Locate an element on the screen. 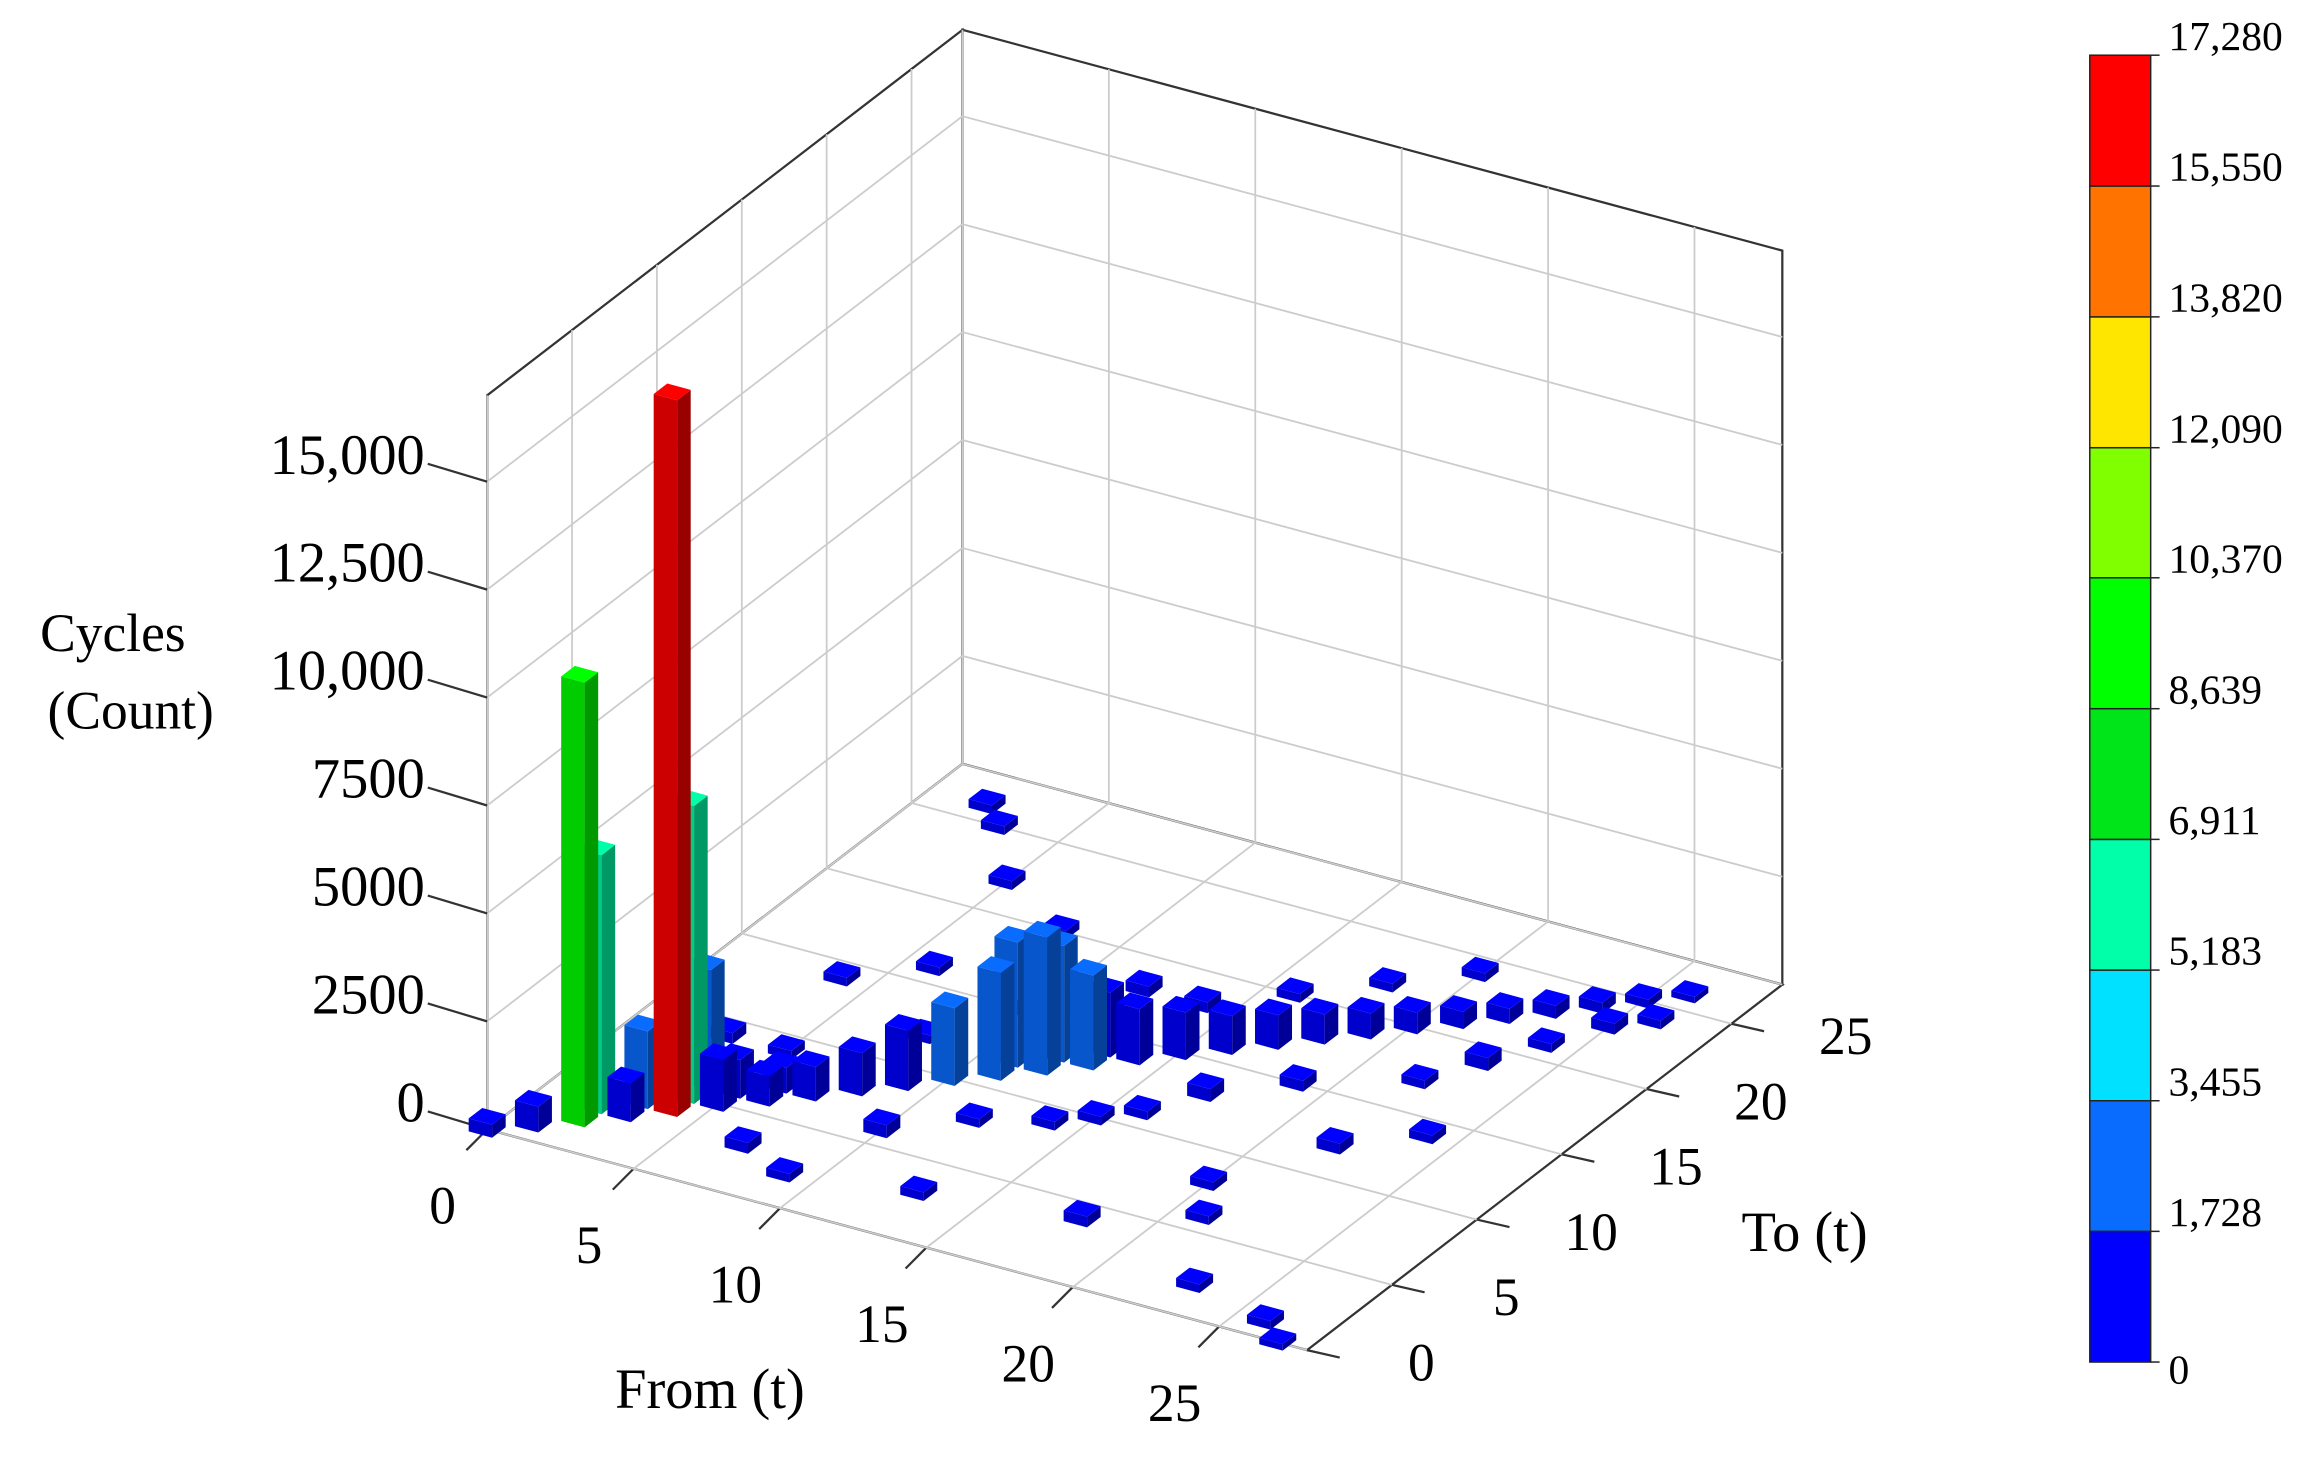 The image size is (2320, 1462). z-tick-label: 5000 is located at coordinates (368, 887).